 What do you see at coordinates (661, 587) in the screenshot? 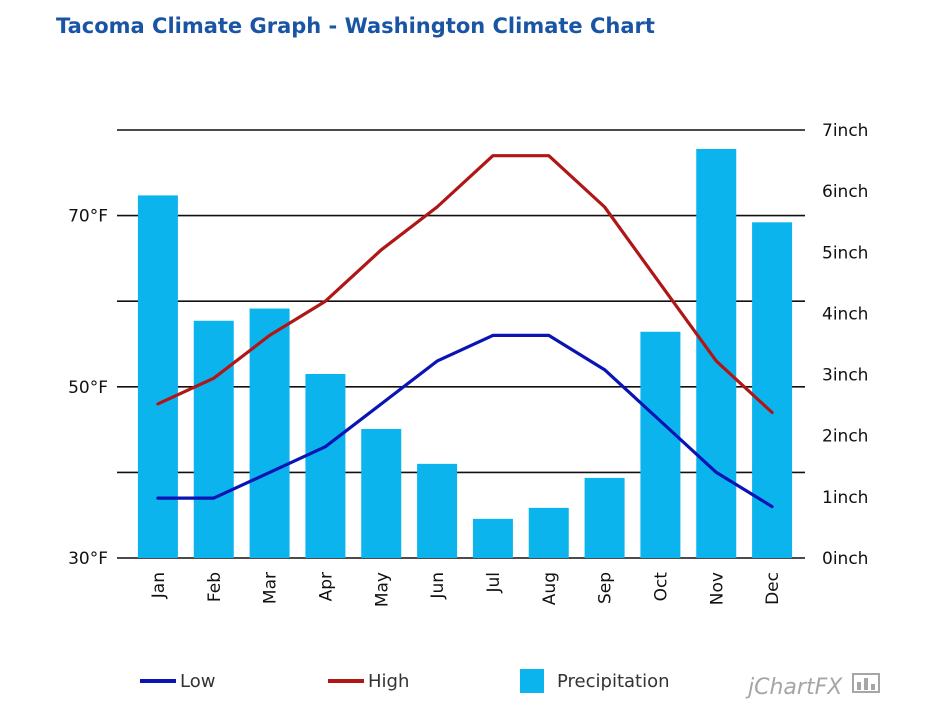
I see `x-axis-tick-label: Oct` at bounding box center [661, 587].